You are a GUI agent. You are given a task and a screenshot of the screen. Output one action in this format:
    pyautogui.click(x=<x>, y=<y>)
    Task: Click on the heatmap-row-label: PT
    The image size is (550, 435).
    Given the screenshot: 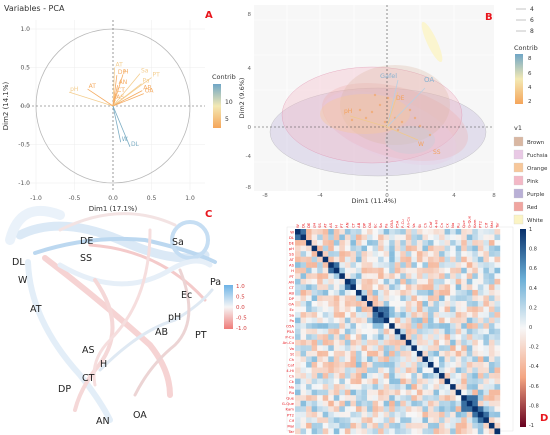 What is the action you would take?
    pyautogui.click(x=291, y=276)
    